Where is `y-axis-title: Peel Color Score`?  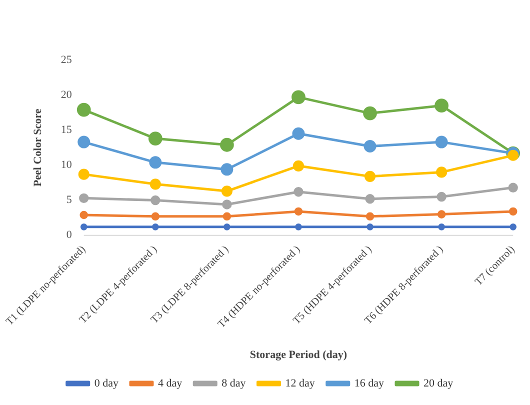 y-axis-title: Peel Color Score is located at coordinates (38, 147).